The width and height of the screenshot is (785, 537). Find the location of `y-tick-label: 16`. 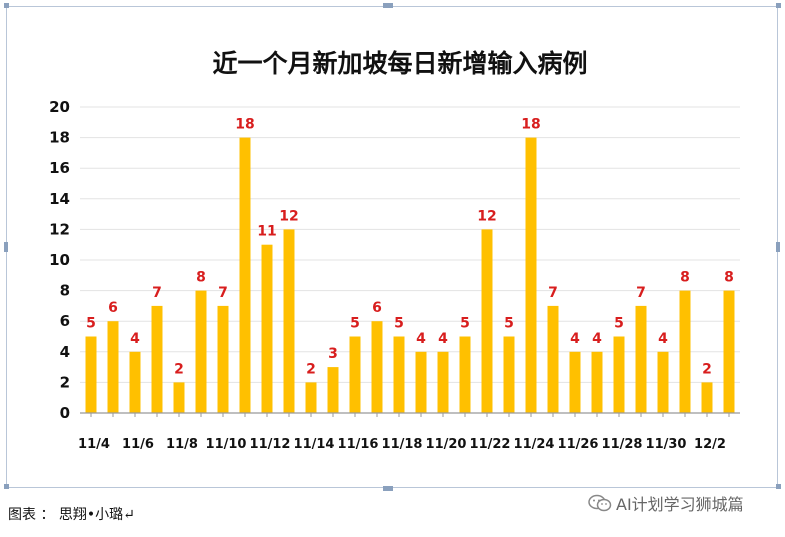

y-tick-label: 16 is located at coordinates (59, 168).